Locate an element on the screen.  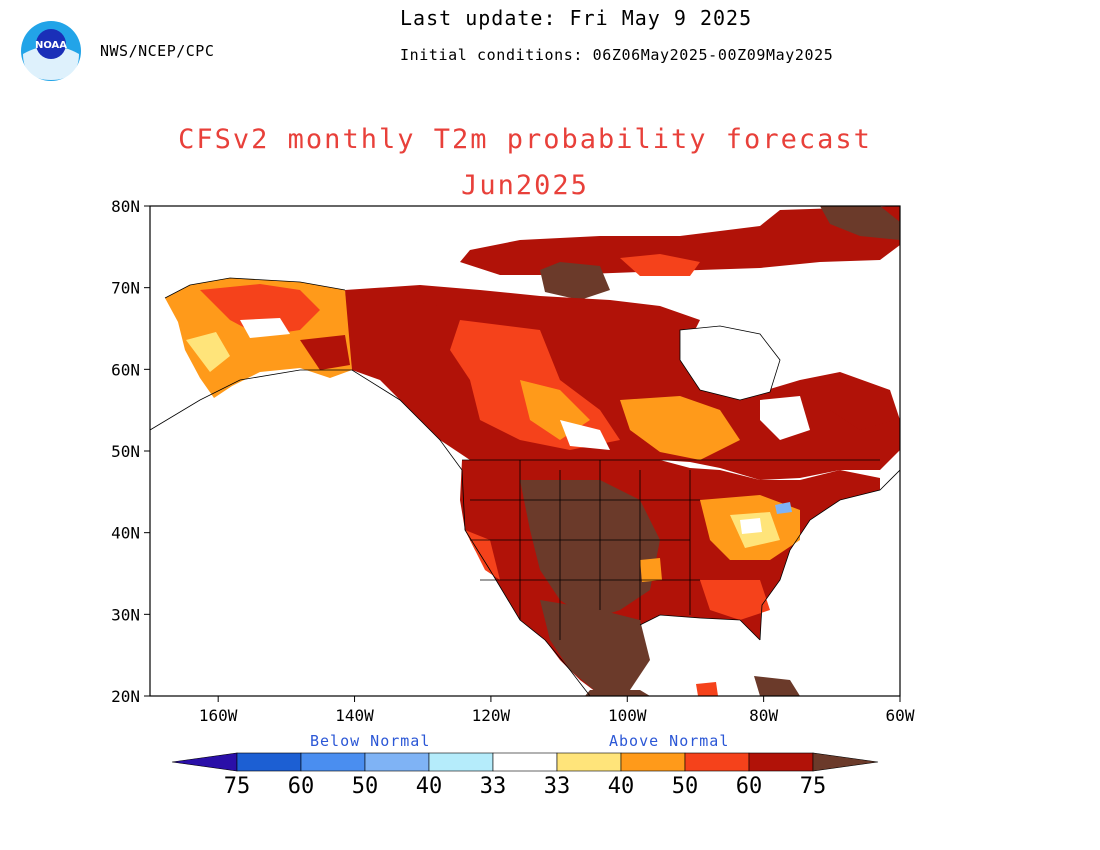
lon-axis: 160W 140W 120W 100W 80W 60W is located at coordinates (557, 710).